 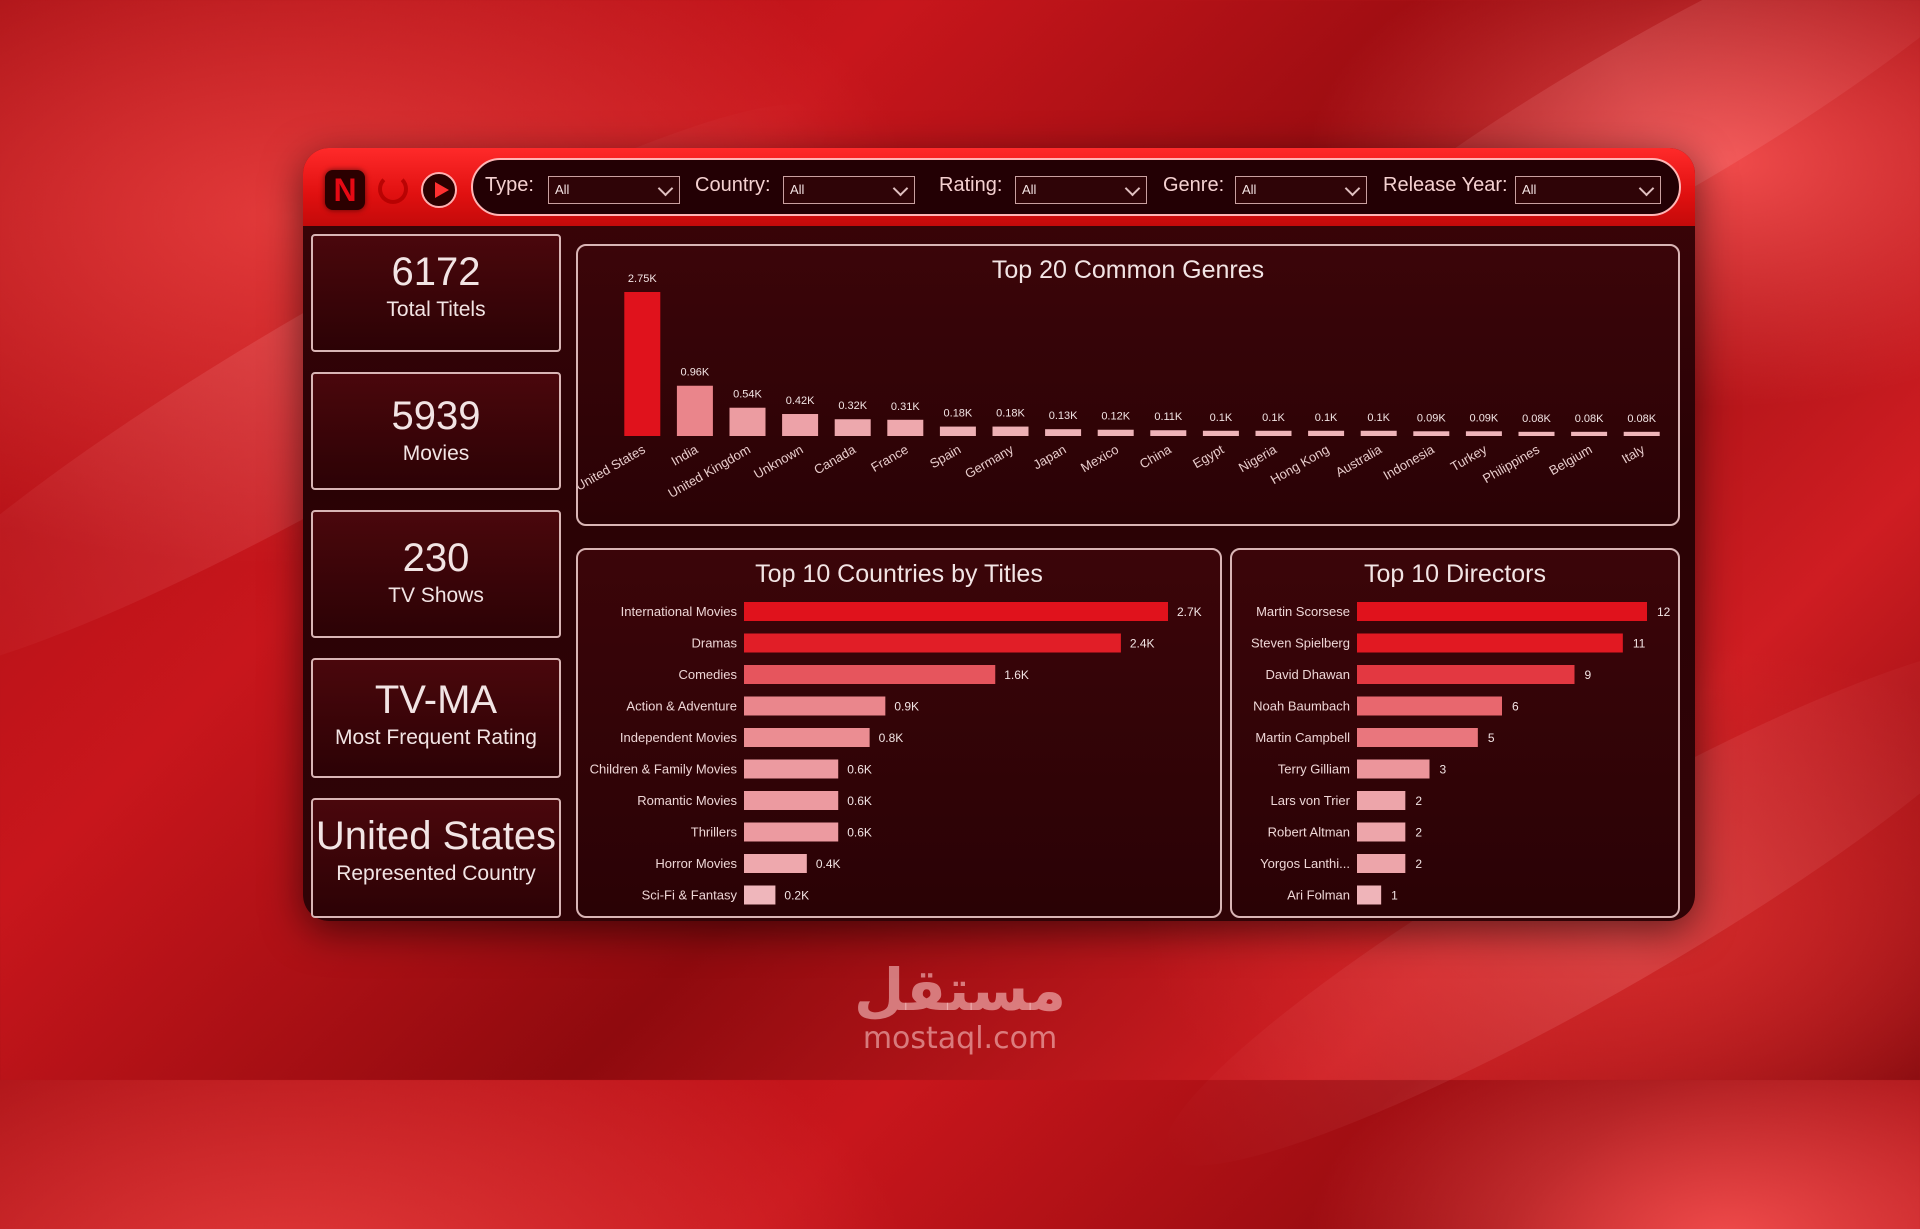 What do you see at coordinates (1063, 416) in the screenshot?
I see `genre-data-label: 0.13K` at bounding box center [1063, 416].